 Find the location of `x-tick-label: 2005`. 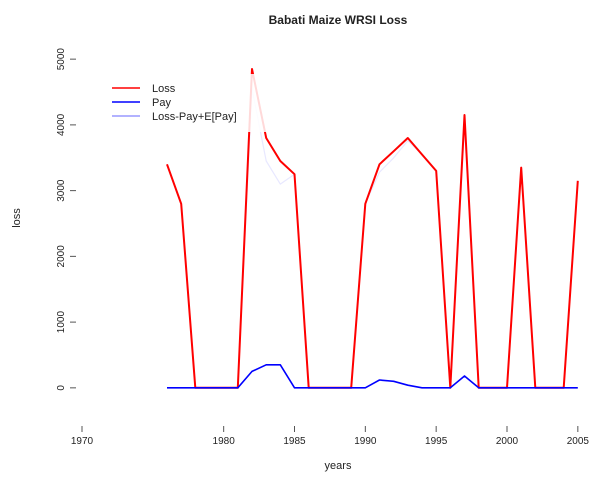

x-tick-label: 2005 is located at coordinates (578, 441).